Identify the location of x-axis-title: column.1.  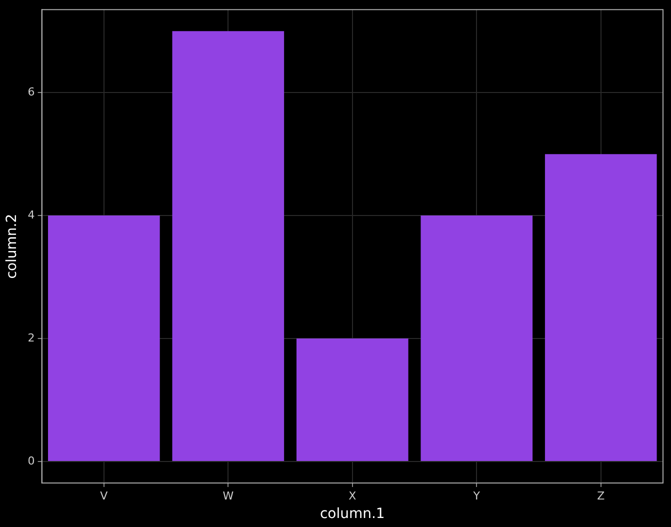
(352, 514).